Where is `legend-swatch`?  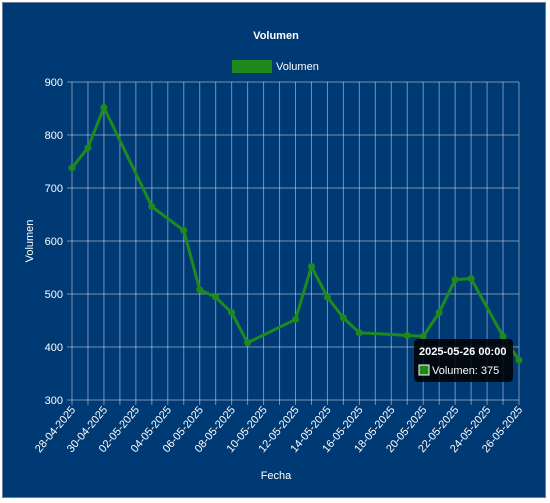 legend-swatch is located at coordinates (252, 66).